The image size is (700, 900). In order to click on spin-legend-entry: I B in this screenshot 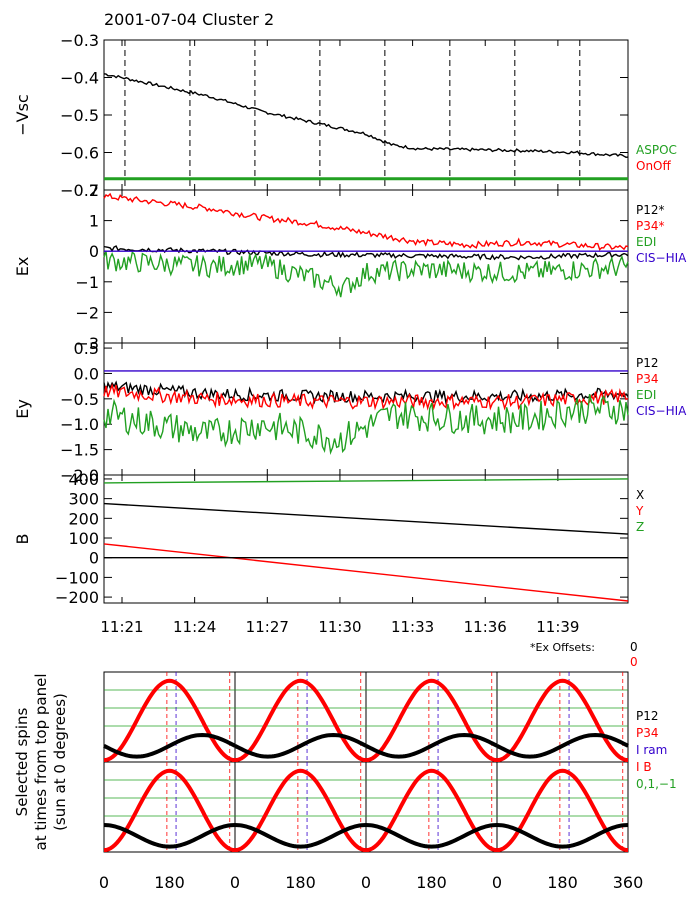, I will do `click(644, 767)`.